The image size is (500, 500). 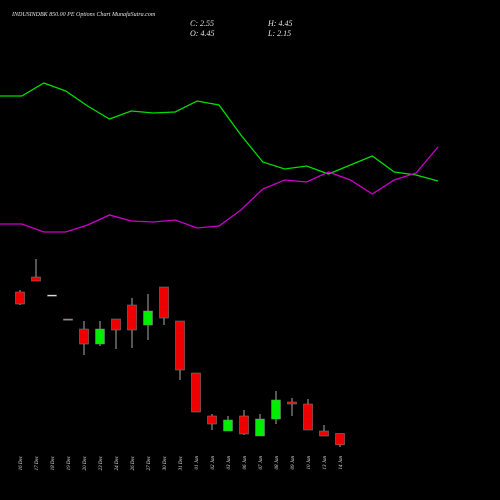 I want to click on x-tick-label: 13 Jan, so click(x=325, y=463).